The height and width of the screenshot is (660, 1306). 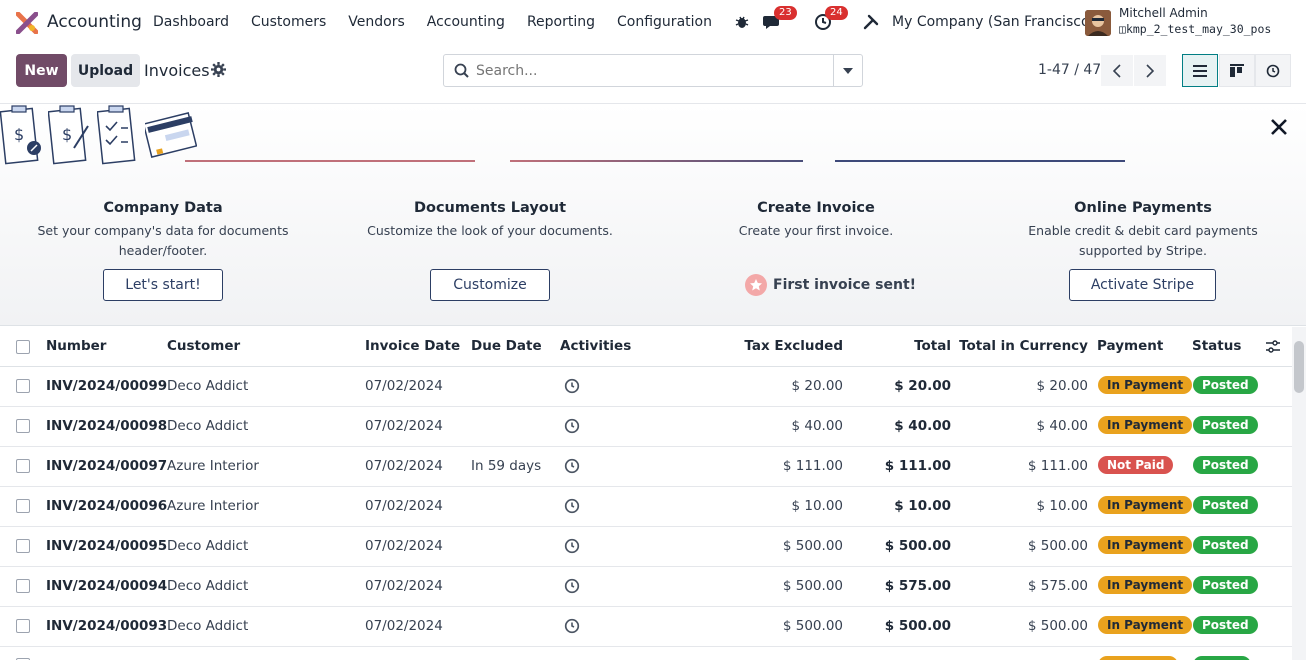 I want to click on lets-start-button: Let's start!, so click(x=163, y=285).